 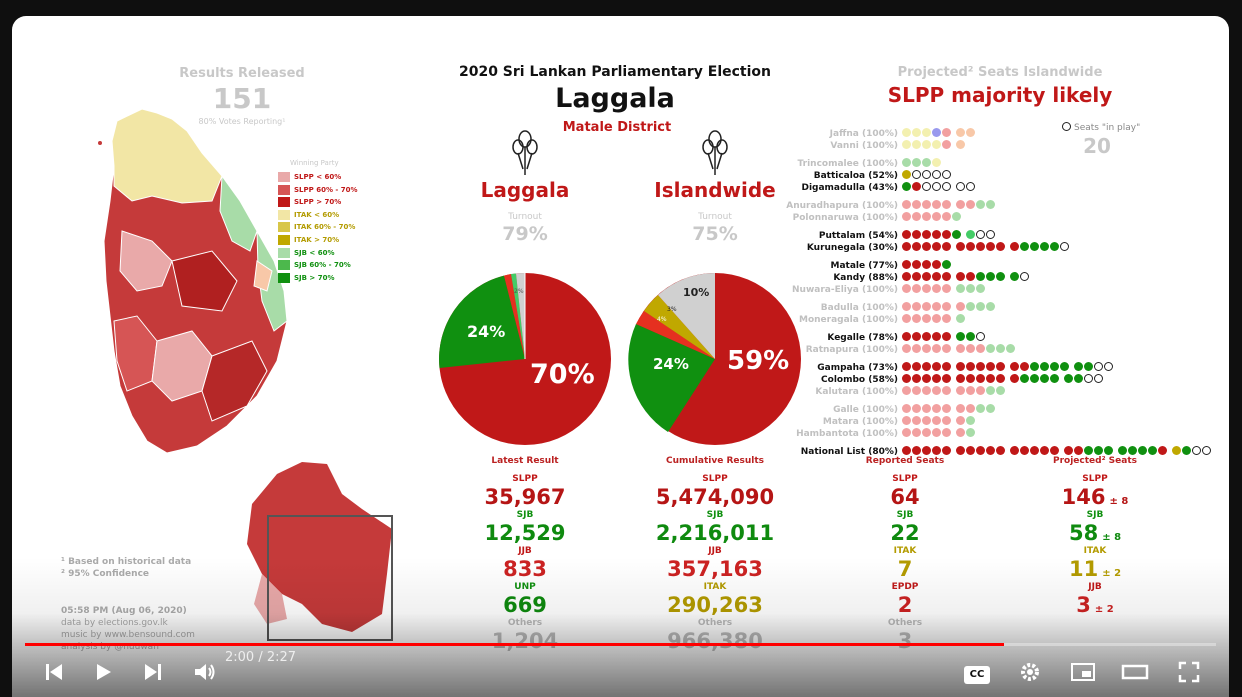 What do you see at coordinates (1095, 605) in the screenshot?
I see `party-value: 3 ± 2` at bounding box center [1095, 605].